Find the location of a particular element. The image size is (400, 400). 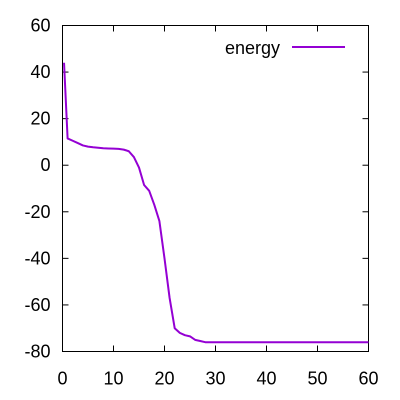

x-tick-label: 60 is located at coordinates (368, 379).